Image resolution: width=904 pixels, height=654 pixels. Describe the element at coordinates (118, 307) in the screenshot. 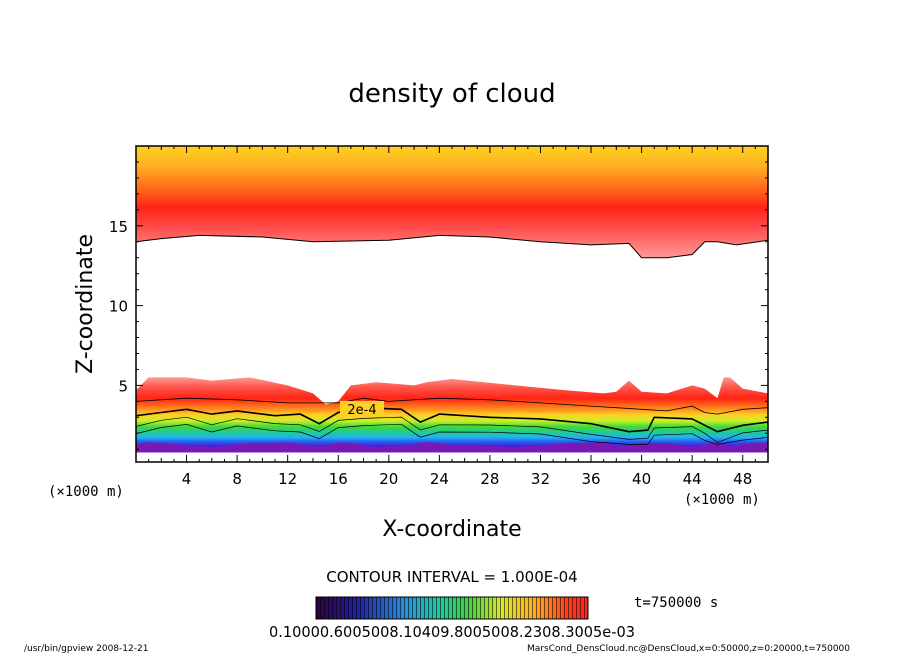

I see `y-tick-label: 10` at that location.